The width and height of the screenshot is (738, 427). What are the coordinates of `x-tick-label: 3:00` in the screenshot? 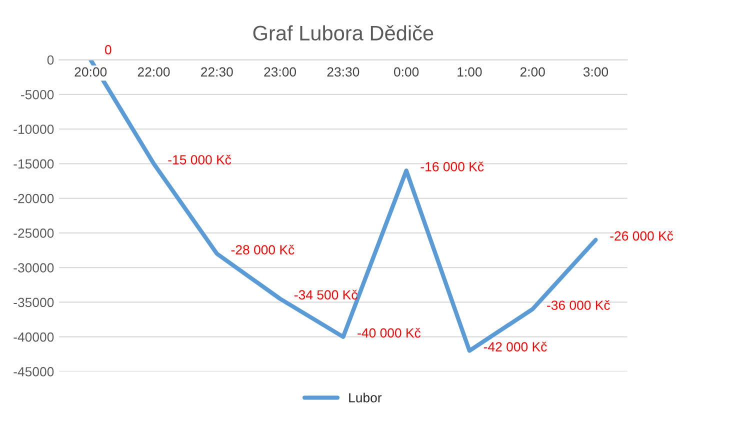 It's located at (595, 72).